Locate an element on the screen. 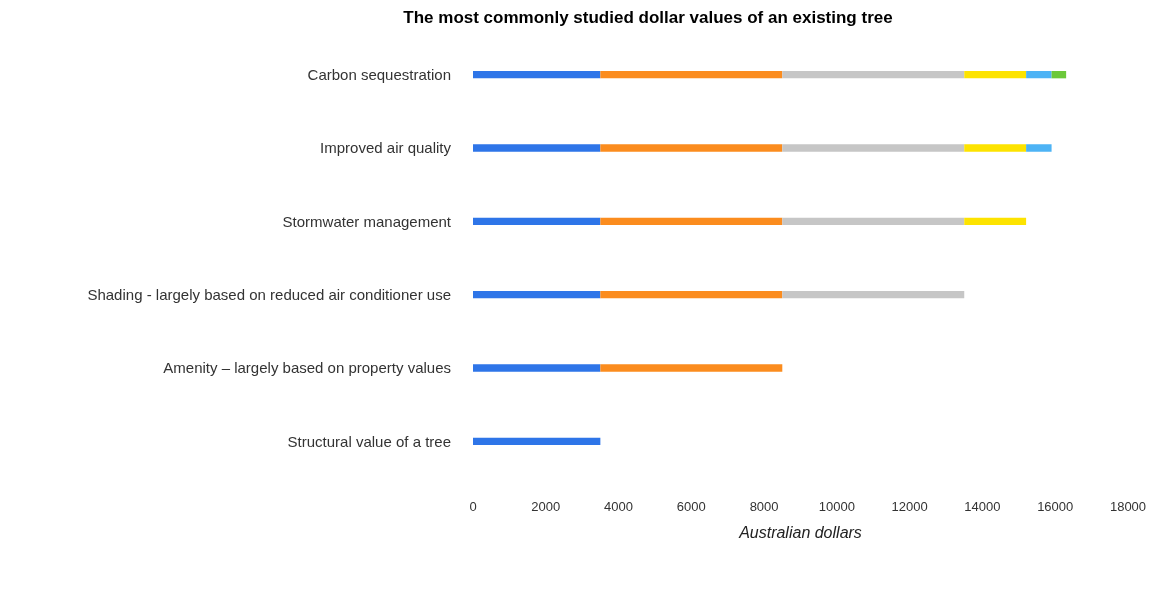  y-tick-label: Structural value of a tree is located at coordinates (369, 441).